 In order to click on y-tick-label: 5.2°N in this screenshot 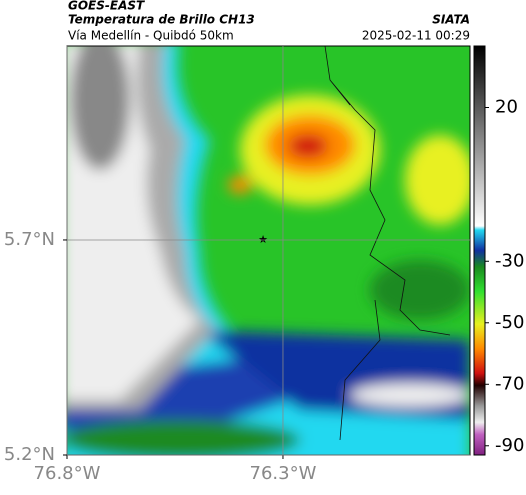, I will do `click(29, 454)`.